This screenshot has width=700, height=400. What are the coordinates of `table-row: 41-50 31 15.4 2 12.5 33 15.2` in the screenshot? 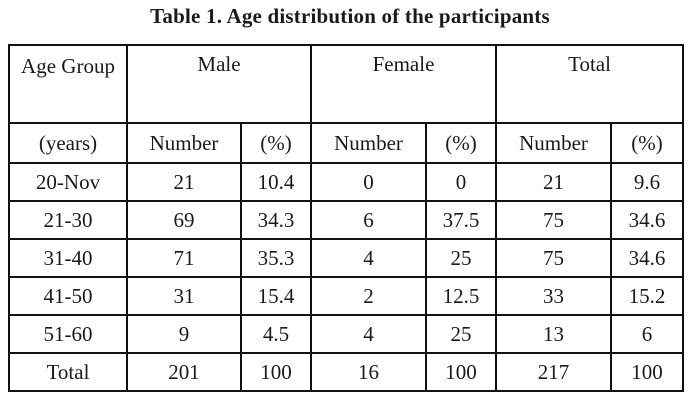 It's located at (346, 296).